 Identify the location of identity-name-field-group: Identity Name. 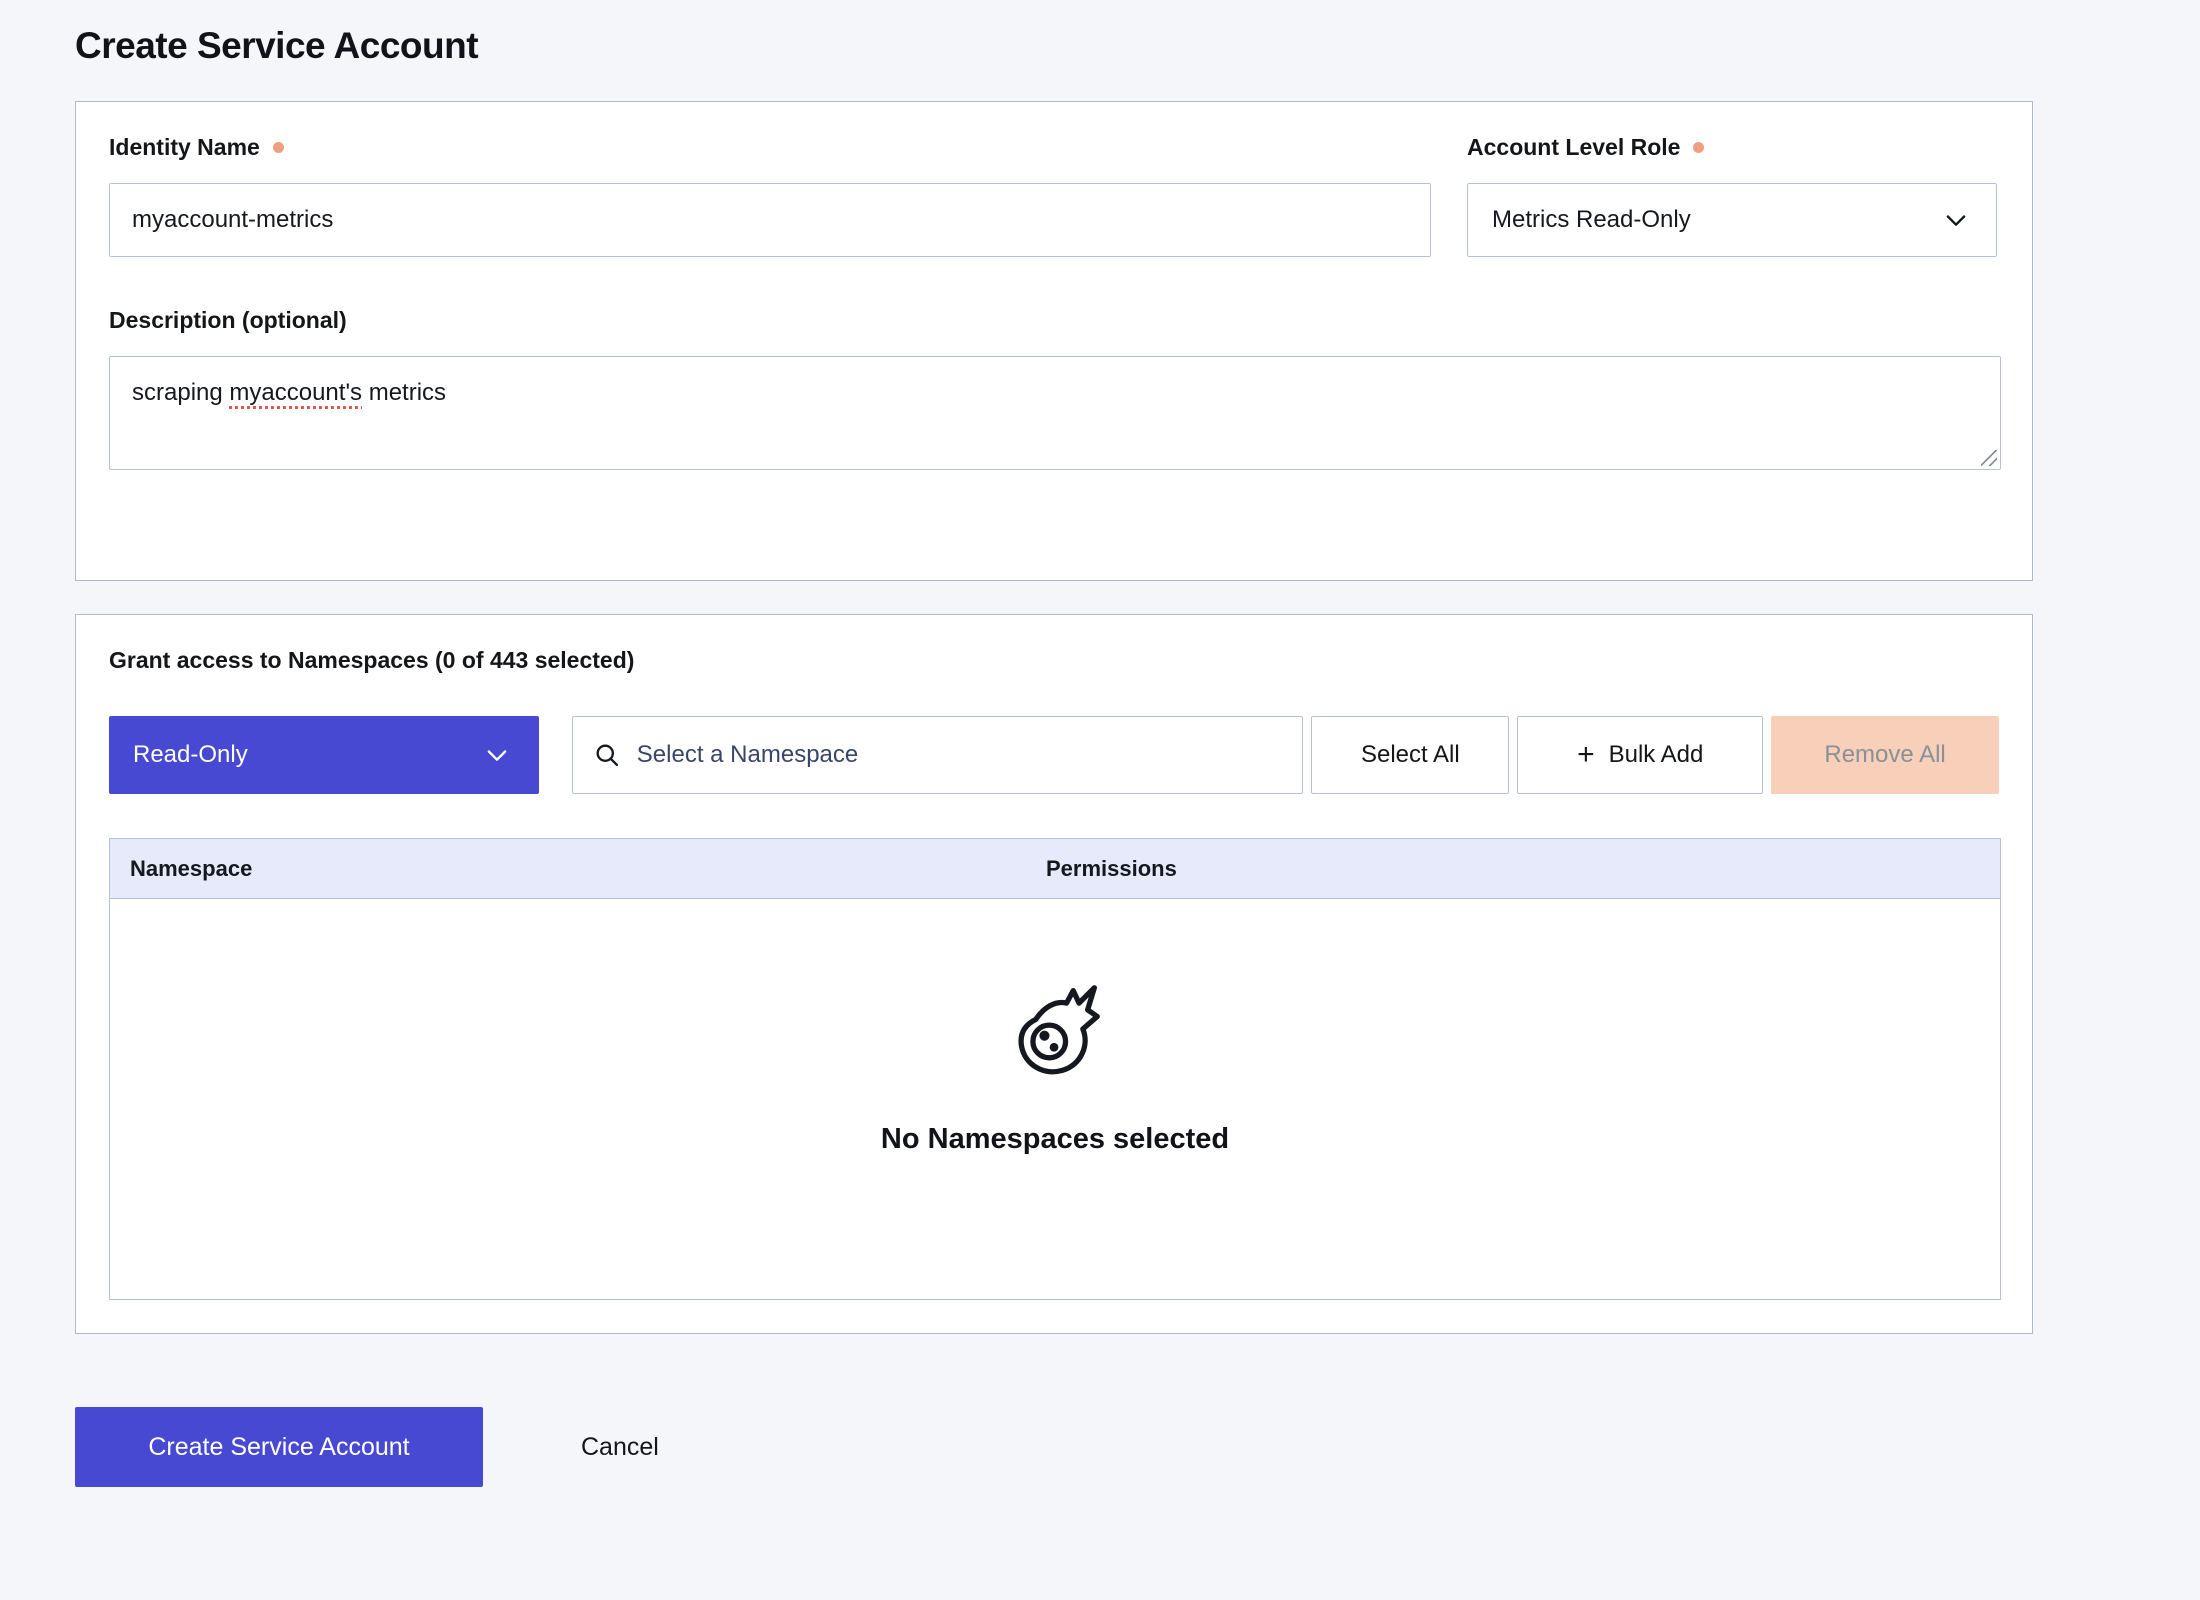
(770, 195).